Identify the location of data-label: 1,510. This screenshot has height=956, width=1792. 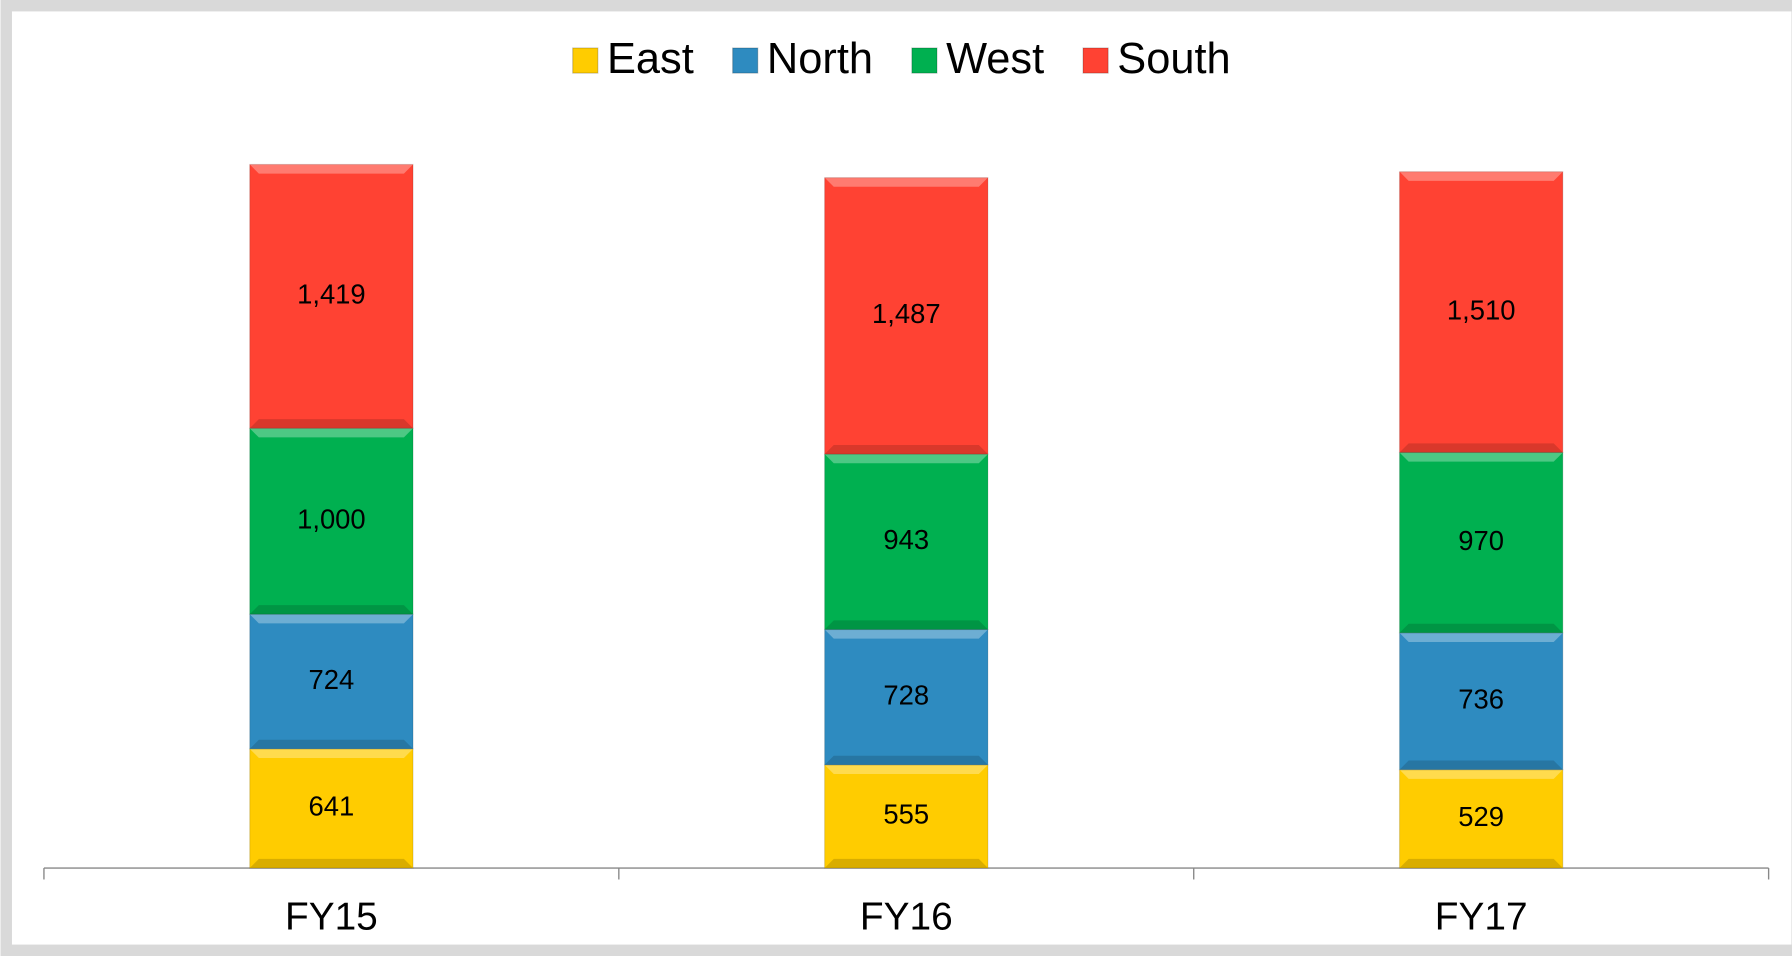
(1481, 309).